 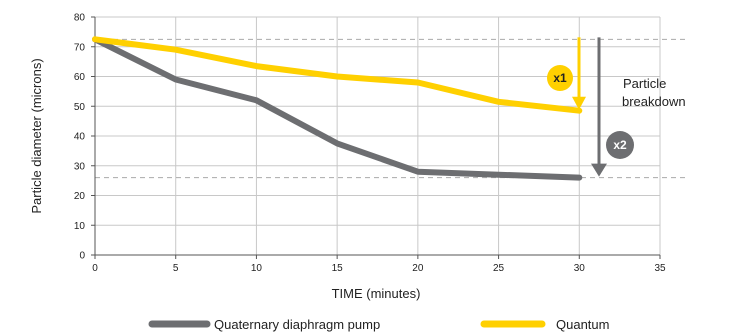 I want to click on quantum-multiplier-badge, so click(x=560, y=78).